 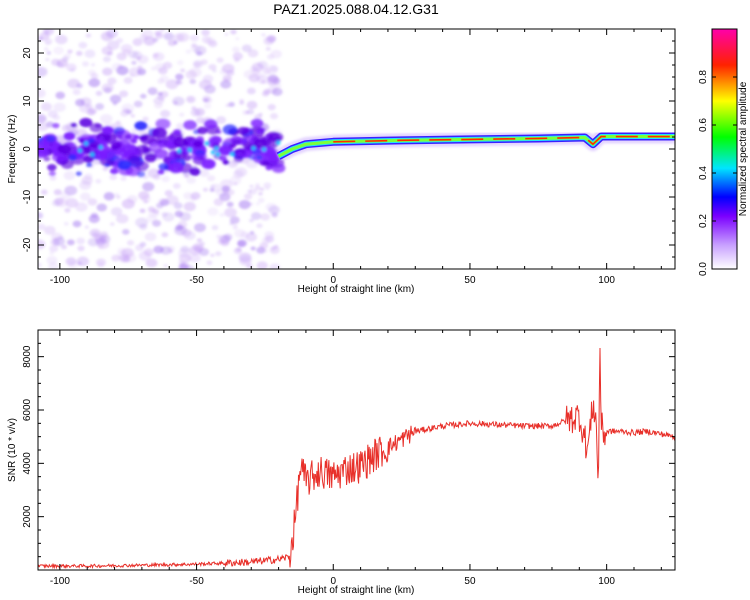 What do you see at coordinates (606, 280) in the screenshot?
I see `spectrogram-xtick-label: 100` at bounding box center [606, 280].